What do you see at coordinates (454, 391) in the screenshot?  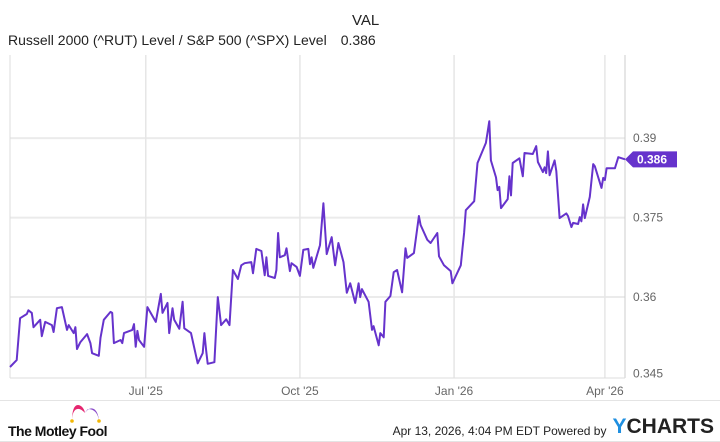 I see `x-tick-label: Jan '26` at bounding box center [454, 391].